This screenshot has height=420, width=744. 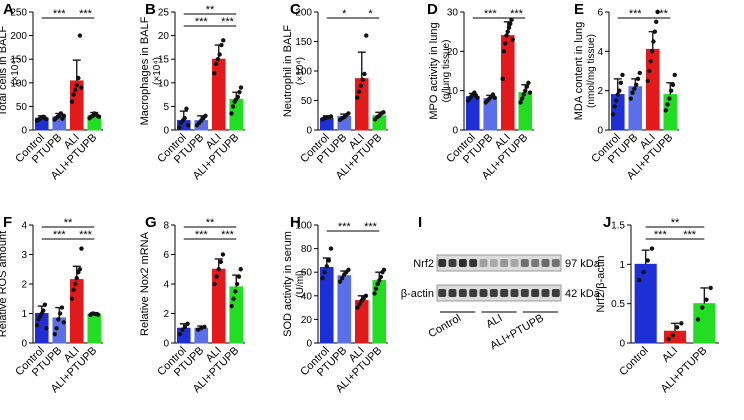 I want to click on y-tick-label: 6, so click(x=166, y=255).